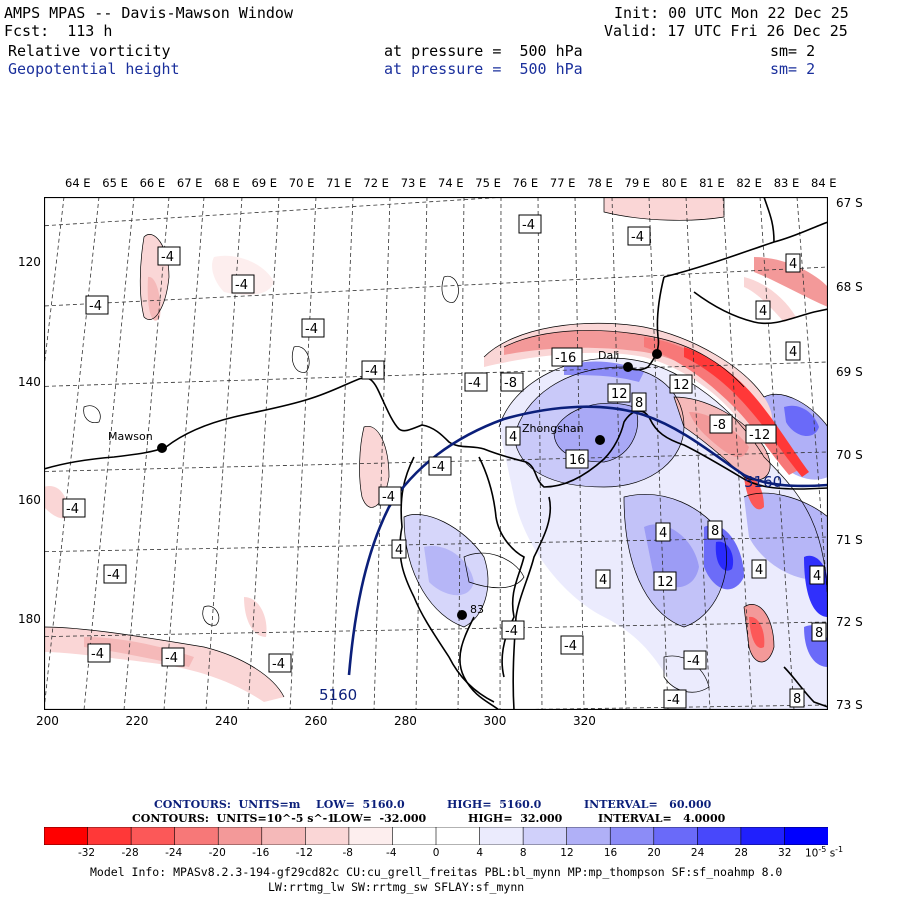  I want to click on vorticity-contour-interval: INTERVAL= 4.0000, so click(662, 818).